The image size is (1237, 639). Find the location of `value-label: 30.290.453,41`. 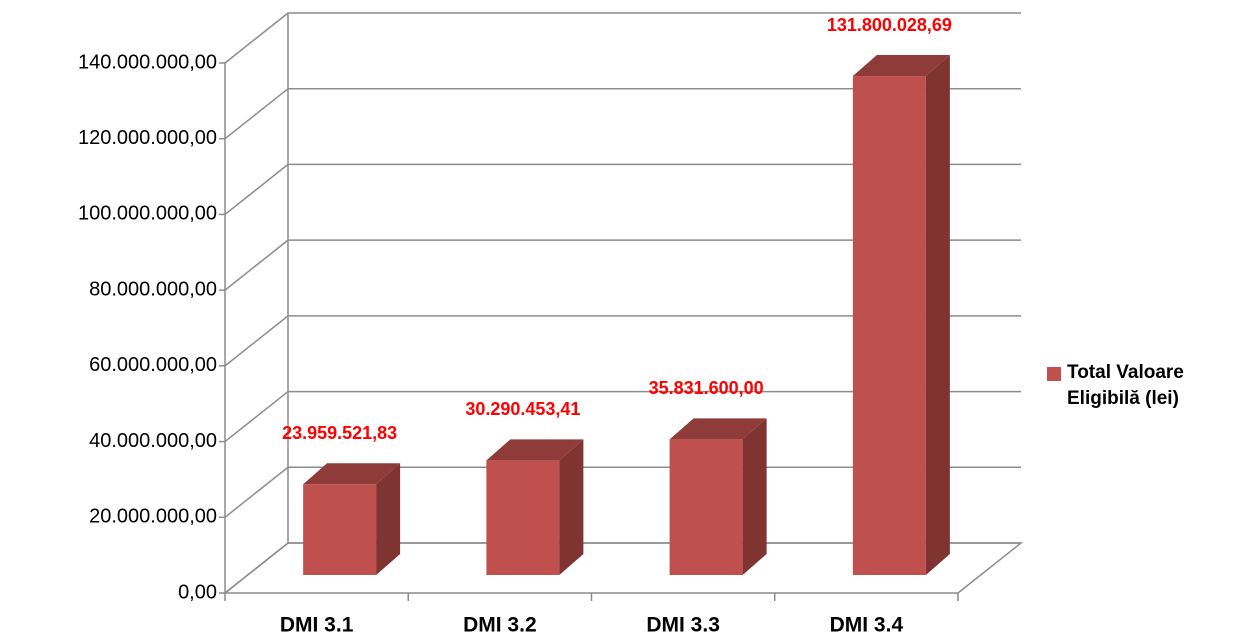

value-label: 30.290.453,41 is located at coordinates (522, 409).